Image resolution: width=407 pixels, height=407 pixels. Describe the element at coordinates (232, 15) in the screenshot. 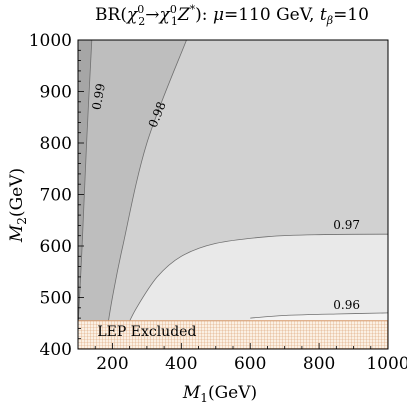

I see `chart-title: BR(χ0 2→χ0 1Z*): μ=110 GeV, tβ=10` at that location.